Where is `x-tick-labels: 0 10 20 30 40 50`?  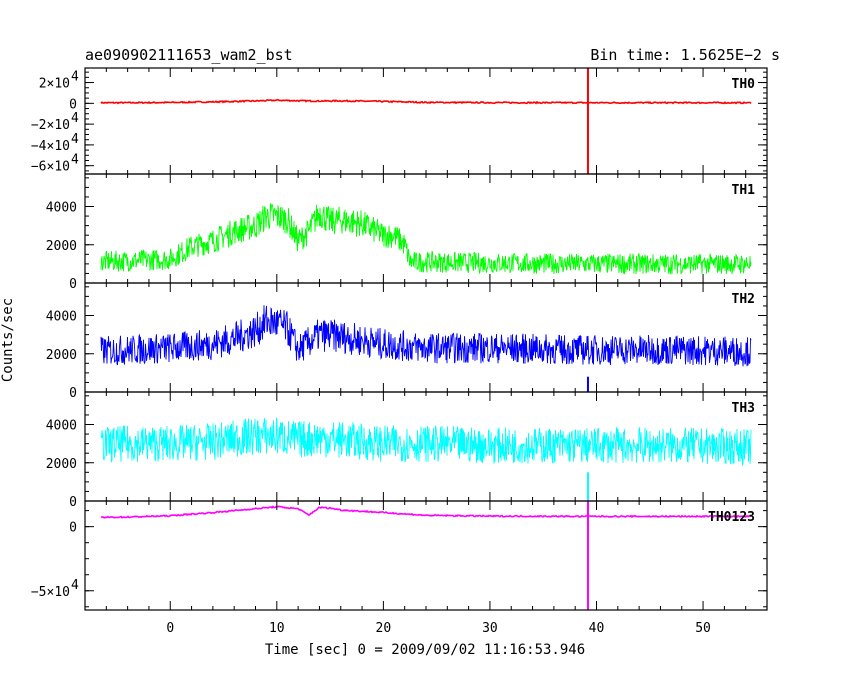 x-tick-labels: 0 10 20 30 40 50 is located at coordinates (438, 628).